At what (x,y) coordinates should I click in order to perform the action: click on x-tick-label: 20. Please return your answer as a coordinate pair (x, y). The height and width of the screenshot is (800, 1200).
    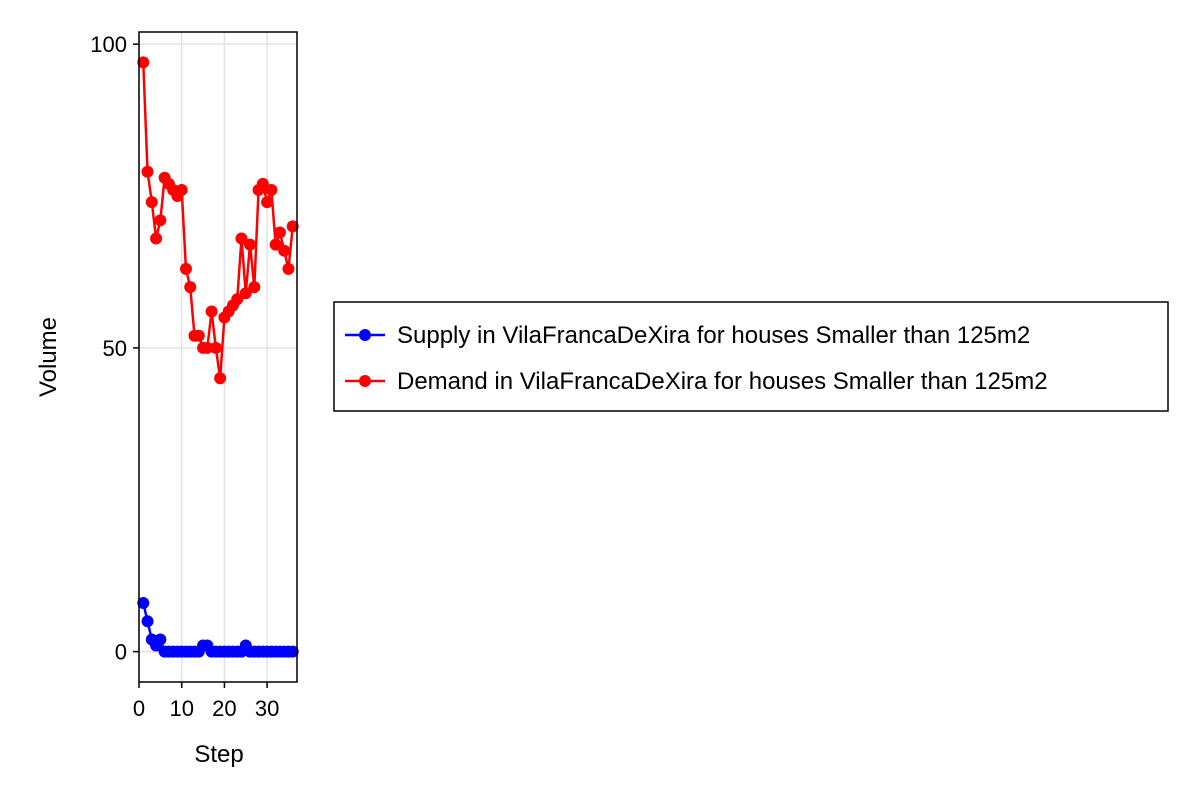
    Looking at the image, I should click on (224, 708).